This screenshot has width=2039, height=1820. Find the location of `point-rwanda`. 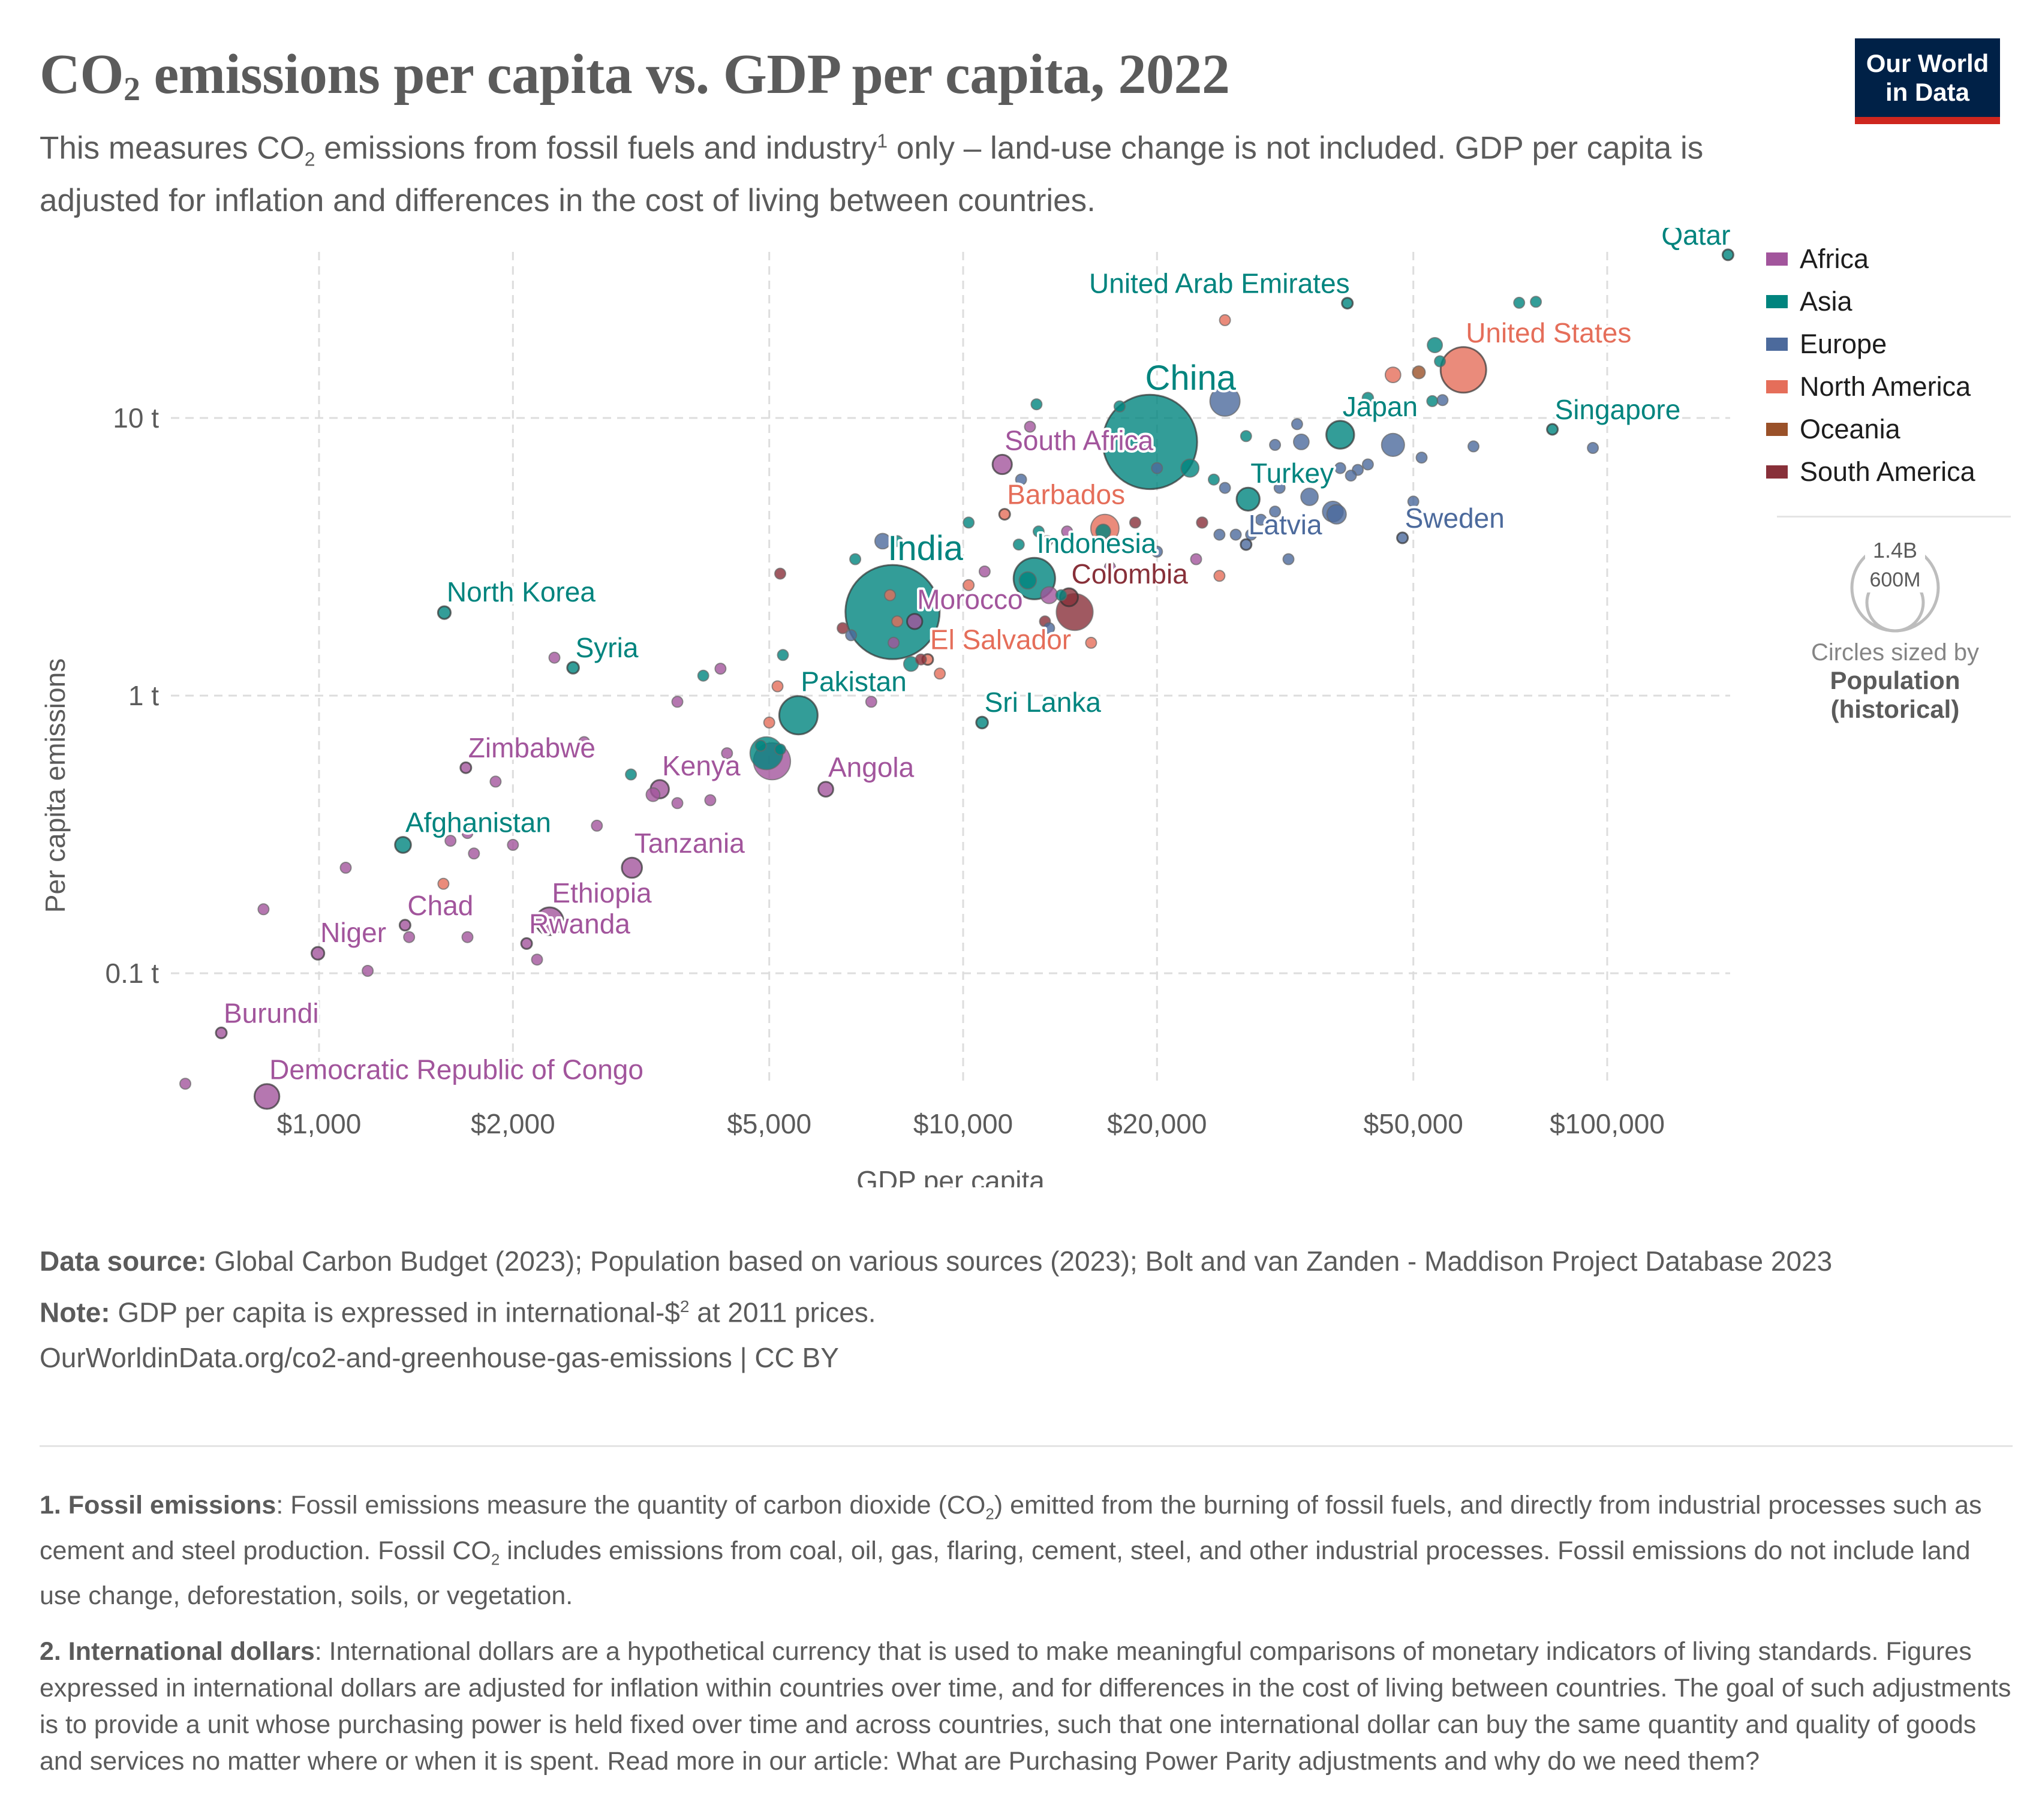

point-rwanda is located at coordinates (526, 943).